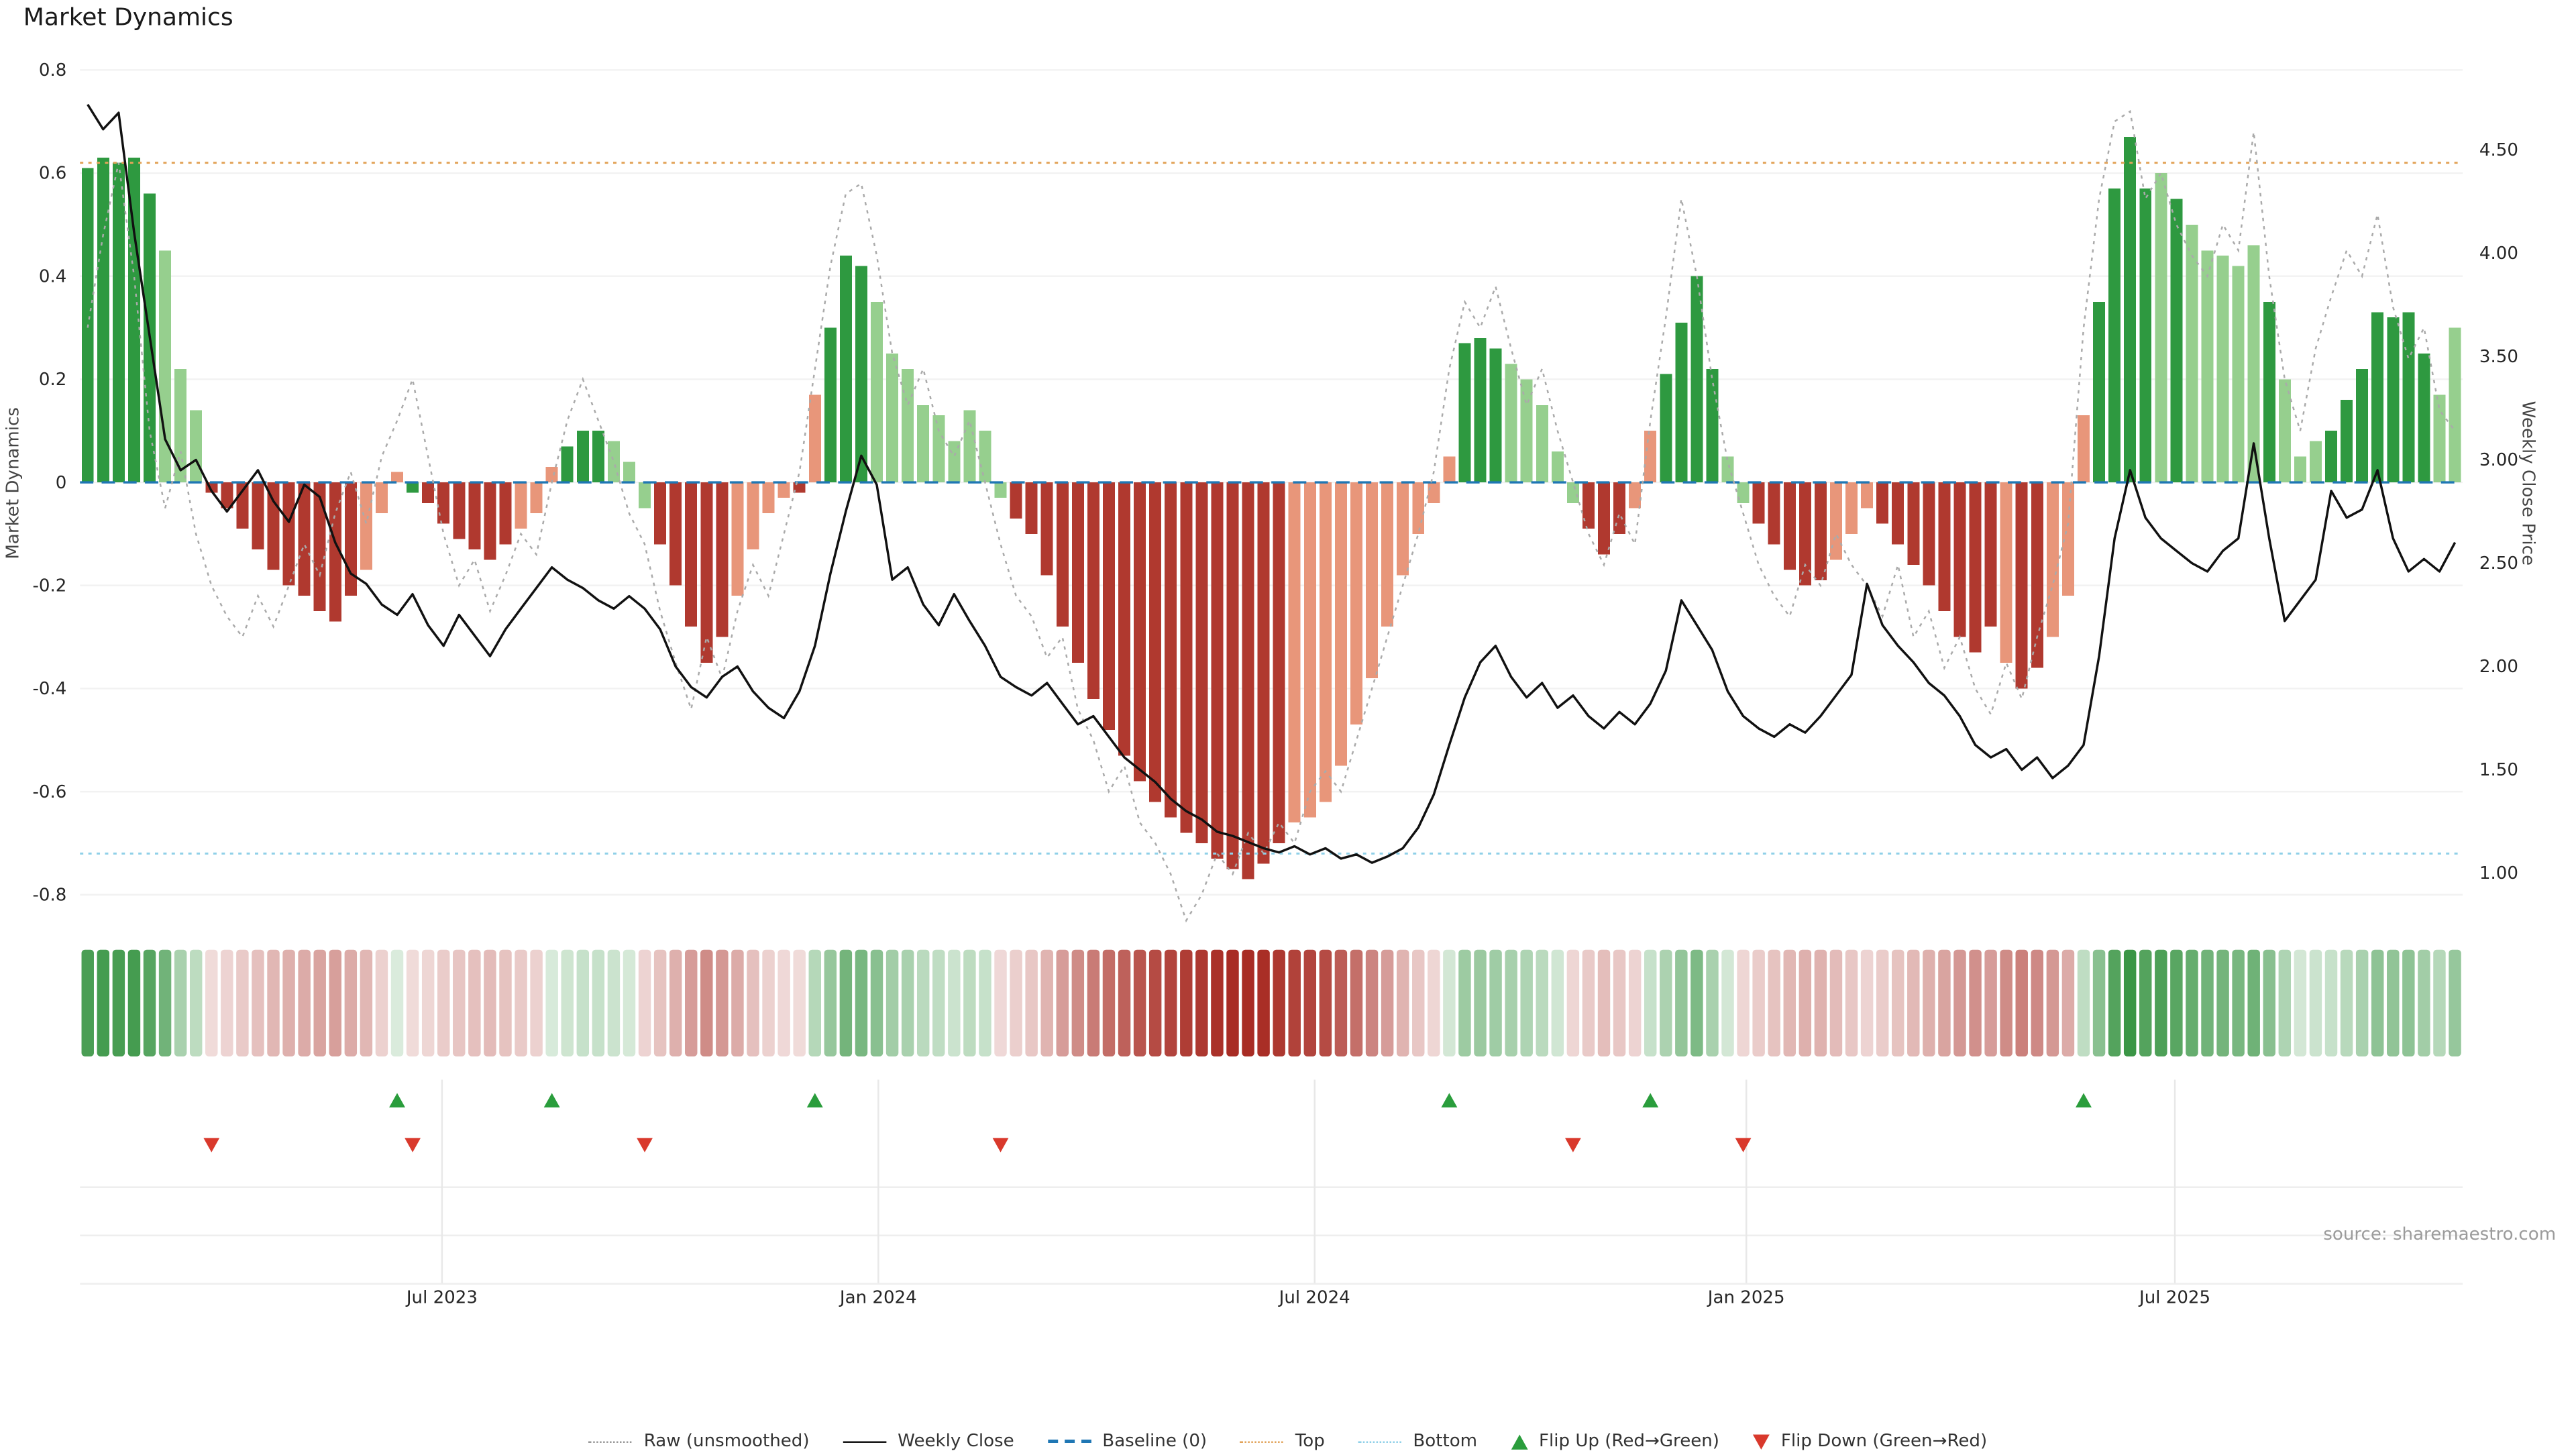  What do you see at coordinates (1155, 1441) in the screenshot?
I see `legend-label-baseline: Baseline (0)` at bounding box center [1155, 1441].